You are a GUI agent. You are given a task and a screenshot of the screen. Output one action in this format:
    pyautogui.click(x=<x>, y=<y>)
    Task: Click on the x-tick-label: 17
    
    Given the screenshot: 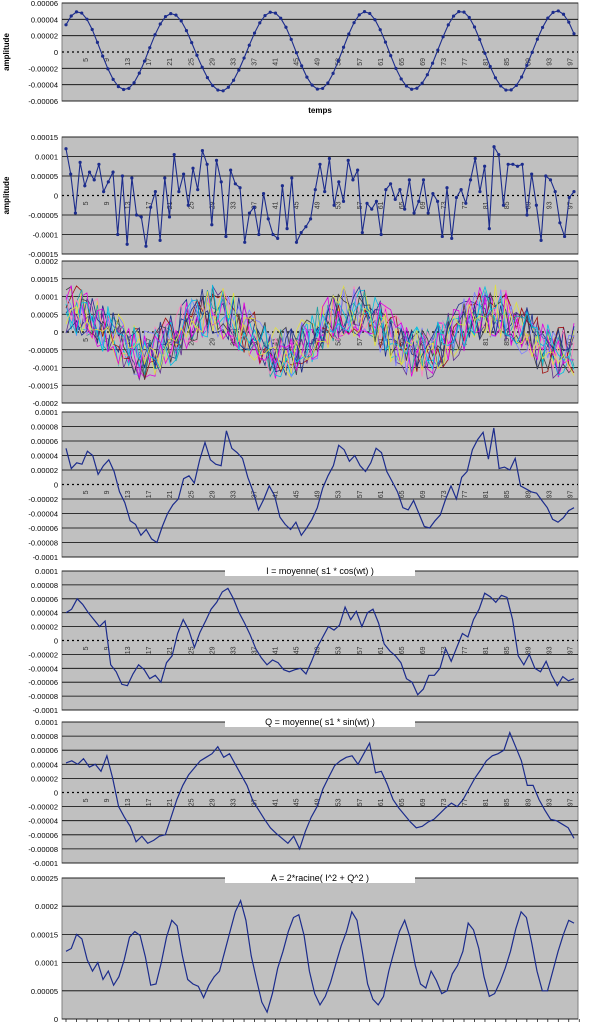 What is the action you would take?
    pyautogui.click(x=149, y=650)
    